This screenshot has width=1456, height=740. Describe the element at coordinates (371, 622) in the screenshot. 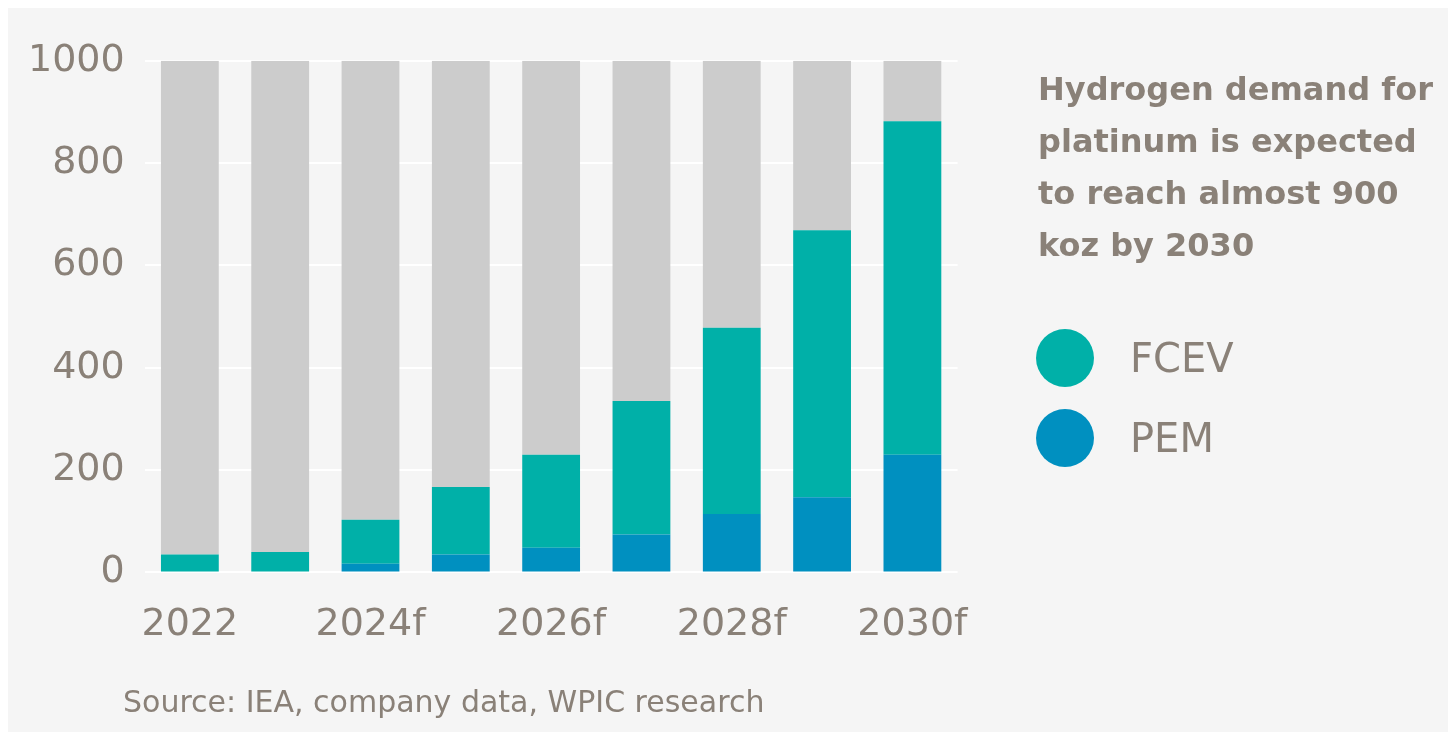

I see `x-tick-label: 2024f` at that location.